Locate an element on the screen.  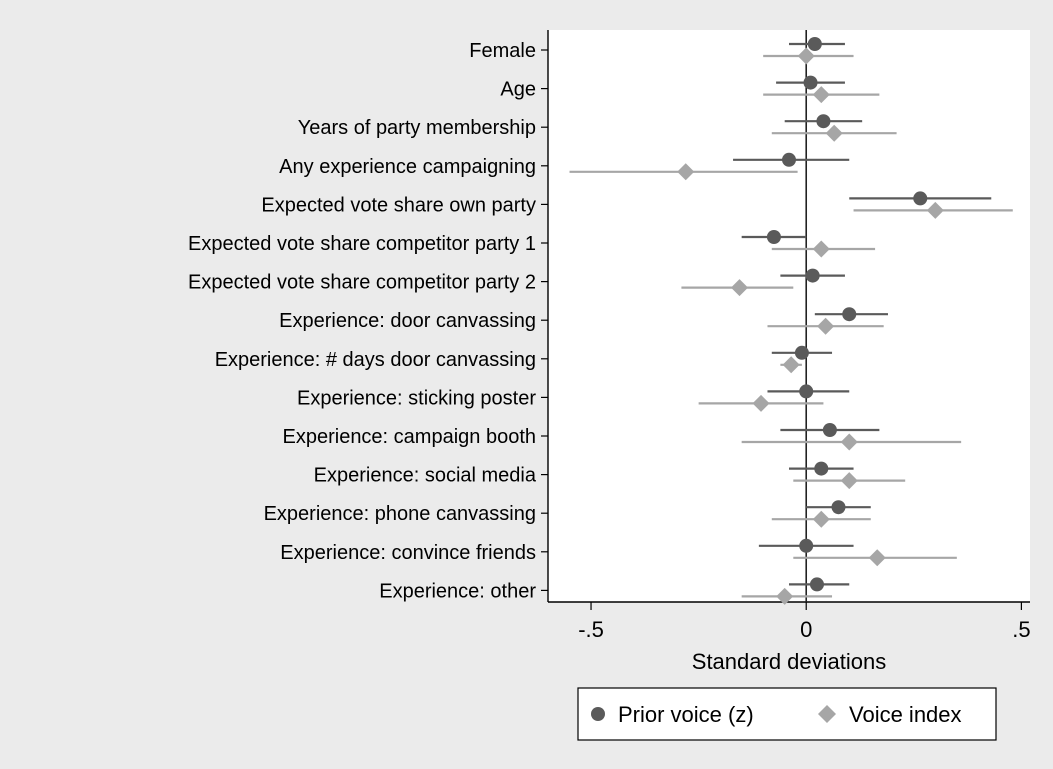
y-tick-label: Expected vote share competitor party 1 is located at coordinates (362, 244).